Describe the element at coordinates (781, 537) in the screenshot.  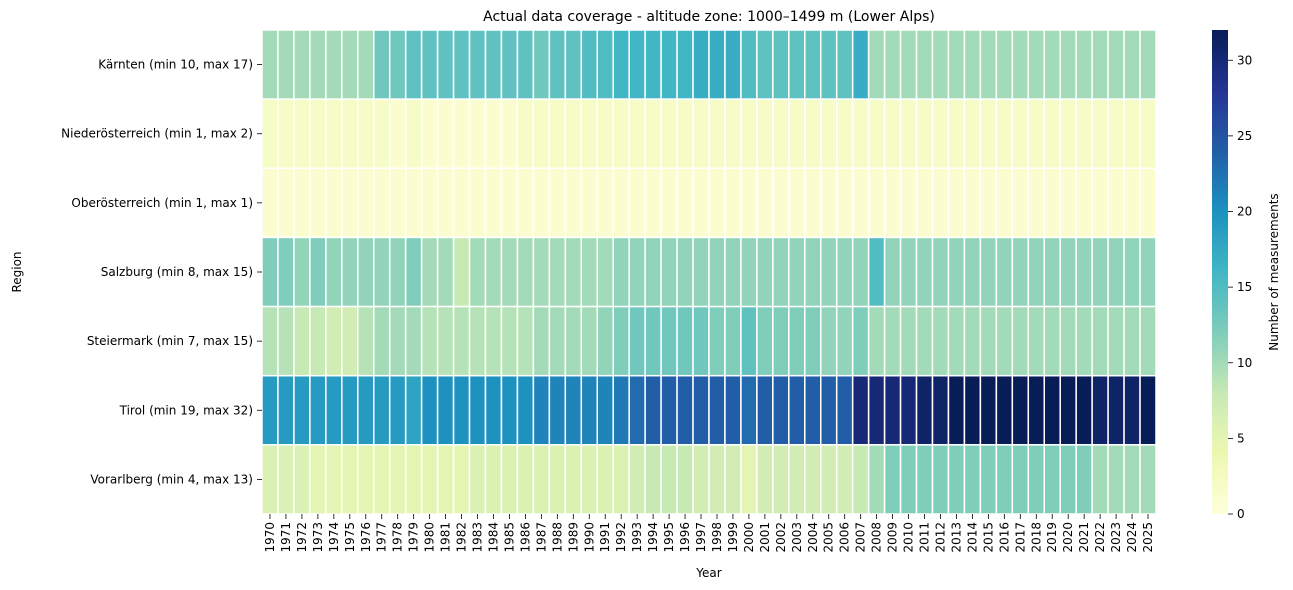
I see `x-tick-label: 2002` at that location.